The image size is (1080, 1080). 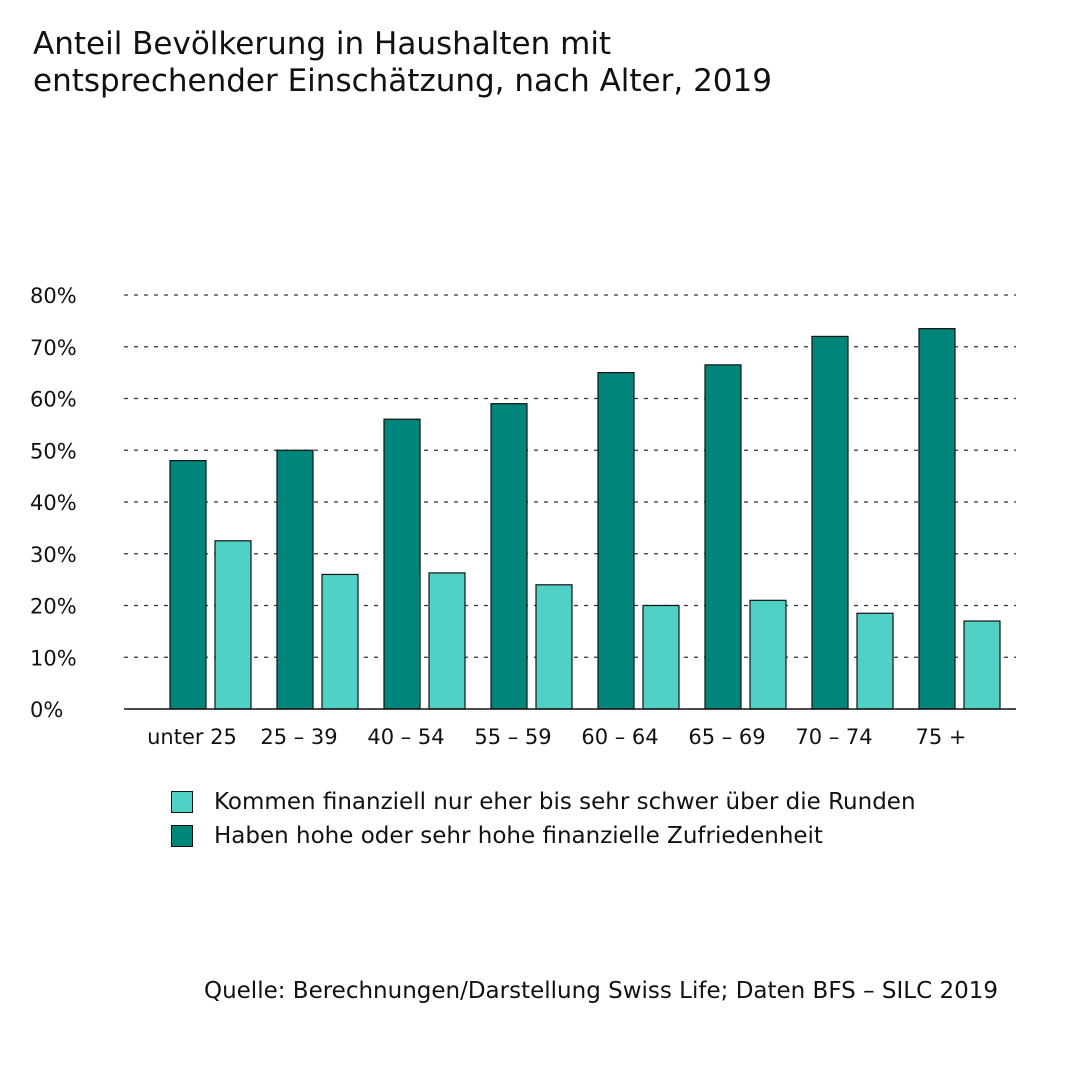 I want to click on legend-swatch-dark, so click(x=182, y=836).